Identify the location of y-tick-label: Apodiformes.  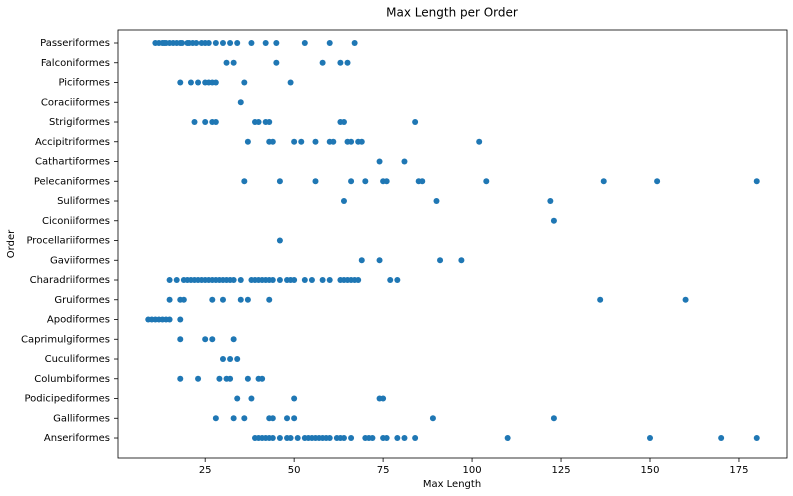
(78, 320).